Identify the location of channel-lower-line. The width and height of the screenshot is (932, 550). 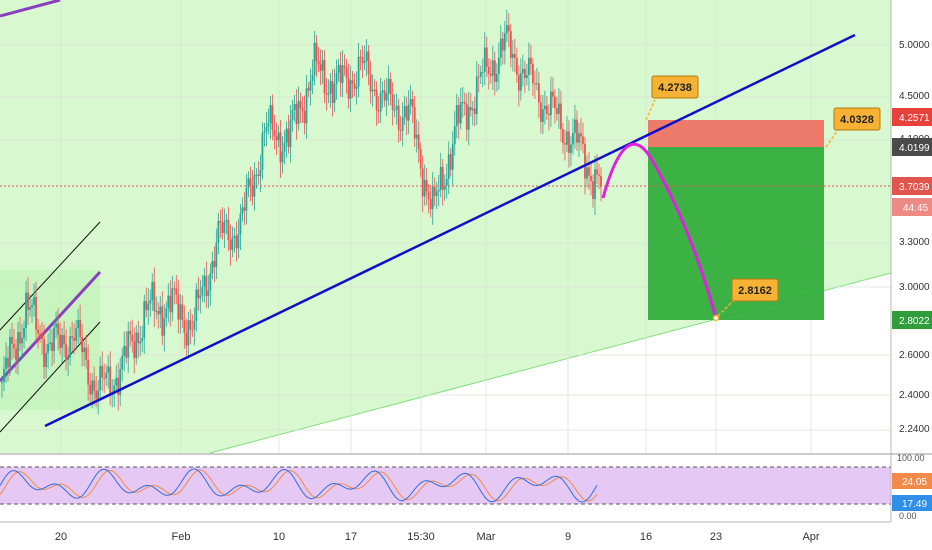
(50, 377).